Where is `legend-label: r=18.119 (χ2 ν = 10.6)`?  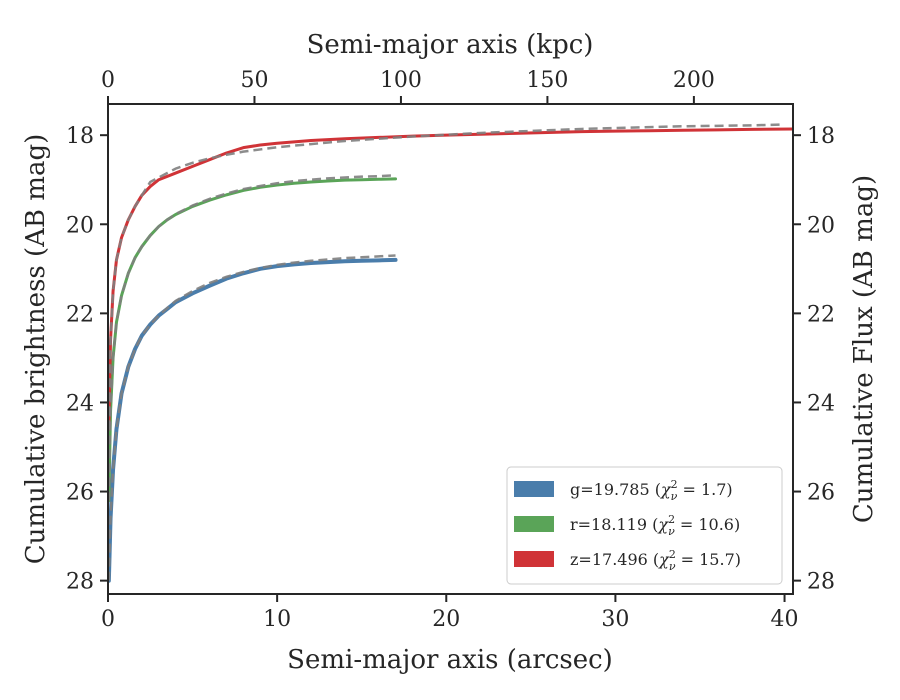 legend-label: r=18.119 (χ2 ν = 10.6) is located at coordinates (655, 525).